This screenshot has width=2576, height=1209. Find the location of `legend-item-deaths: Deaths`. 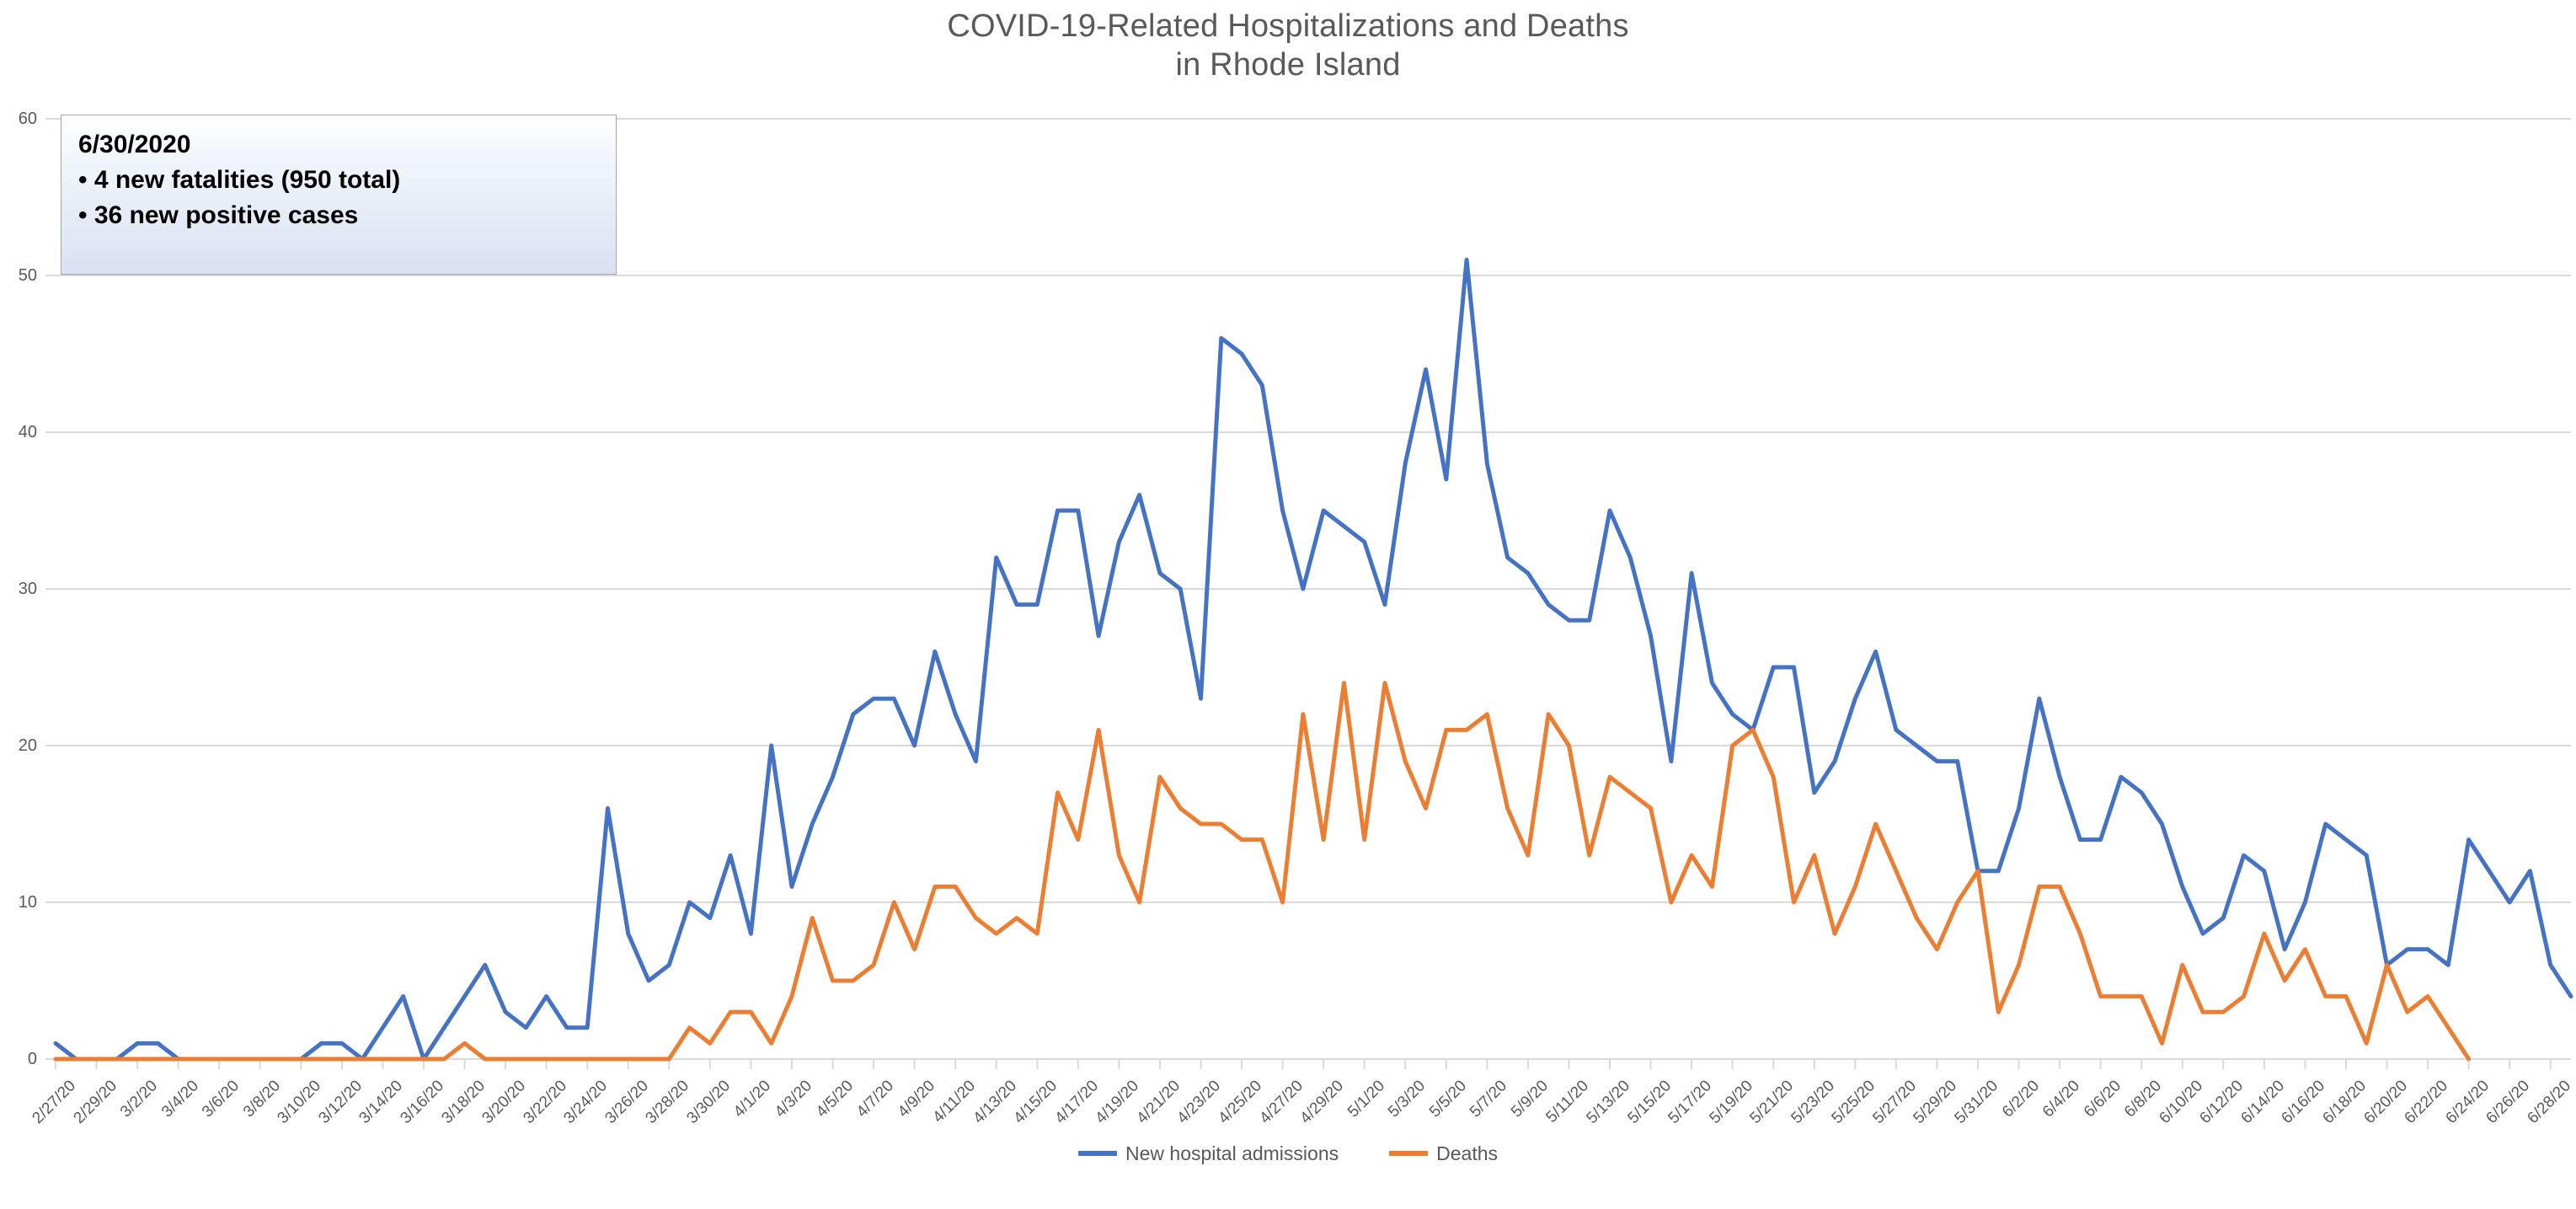

legend-item-deaths: Deaths is located at coordinates (1443, 1153).